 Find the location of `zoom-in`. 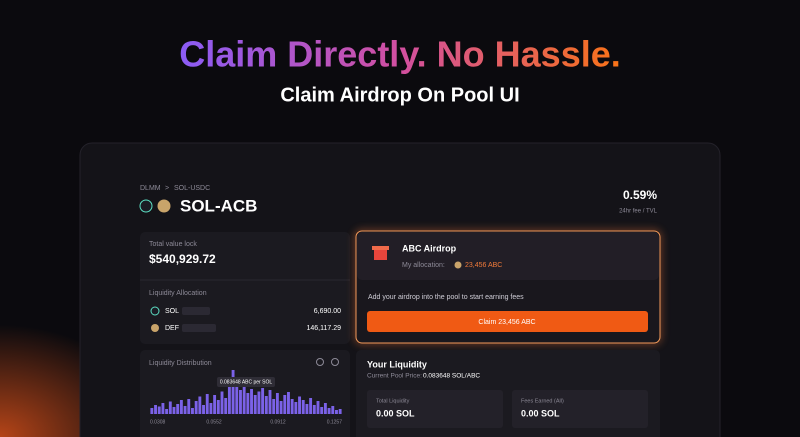

zoom-in is located at coordinates (335, 362).